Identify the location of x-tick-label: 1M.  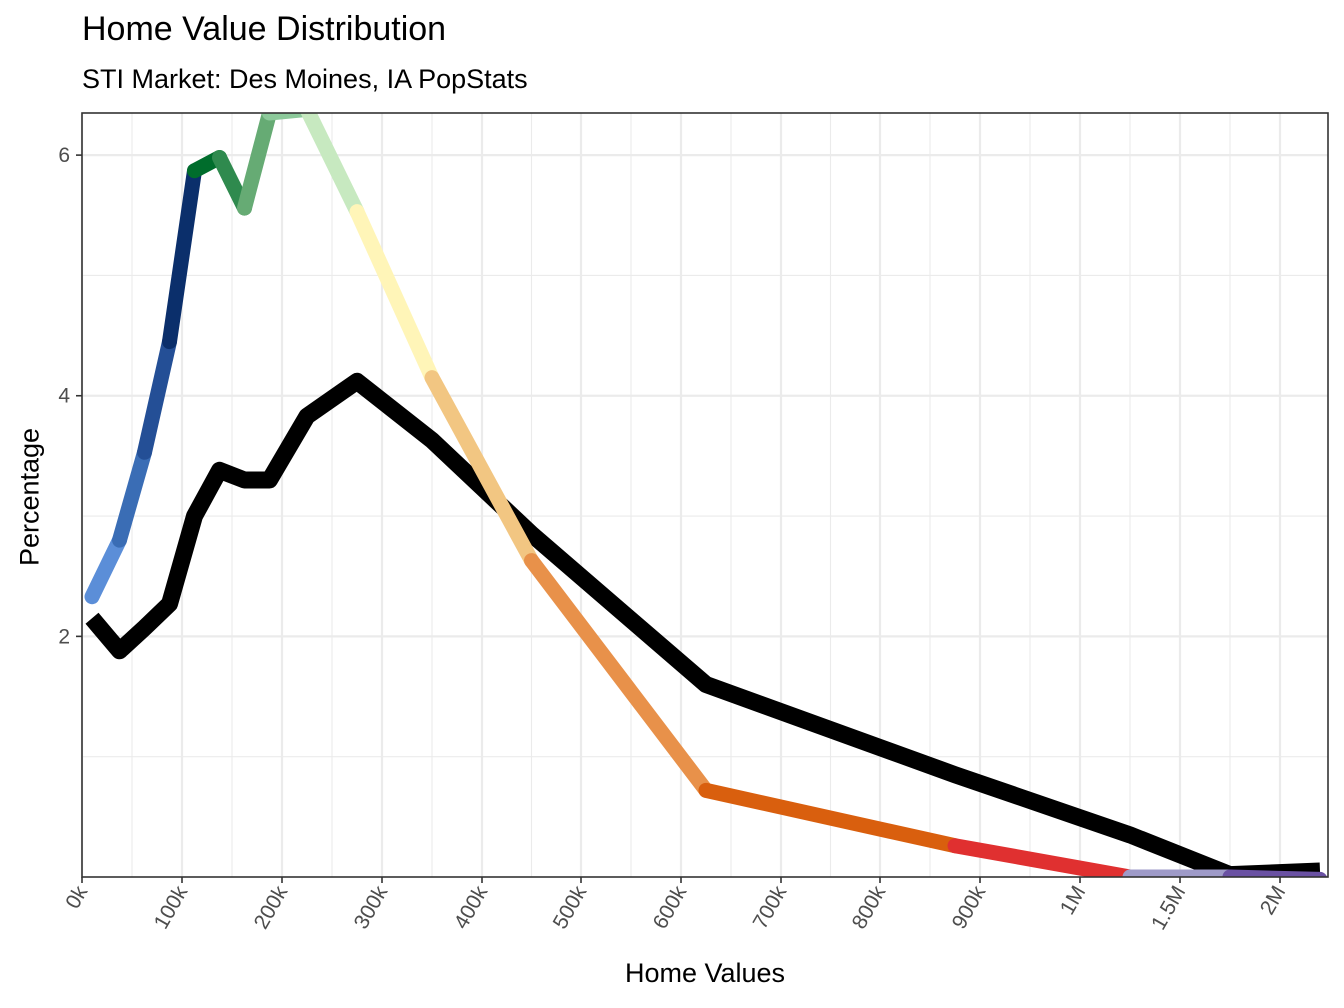
(1073, 900).